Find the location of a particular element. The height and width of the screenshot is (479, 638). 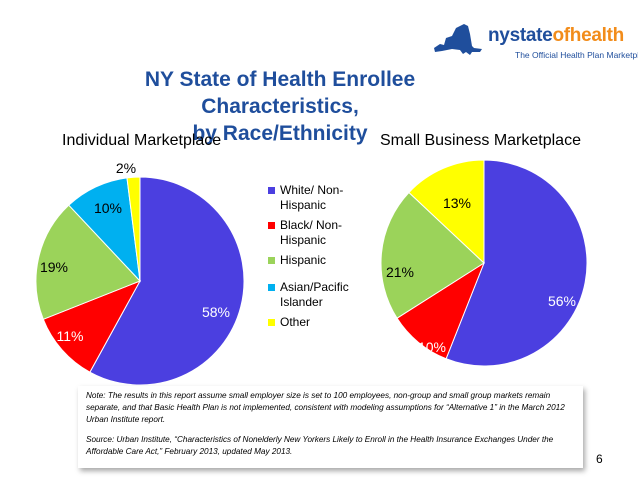

legend-item-asian: Asian/Pacific Islander is located at coordinates (323, 295).